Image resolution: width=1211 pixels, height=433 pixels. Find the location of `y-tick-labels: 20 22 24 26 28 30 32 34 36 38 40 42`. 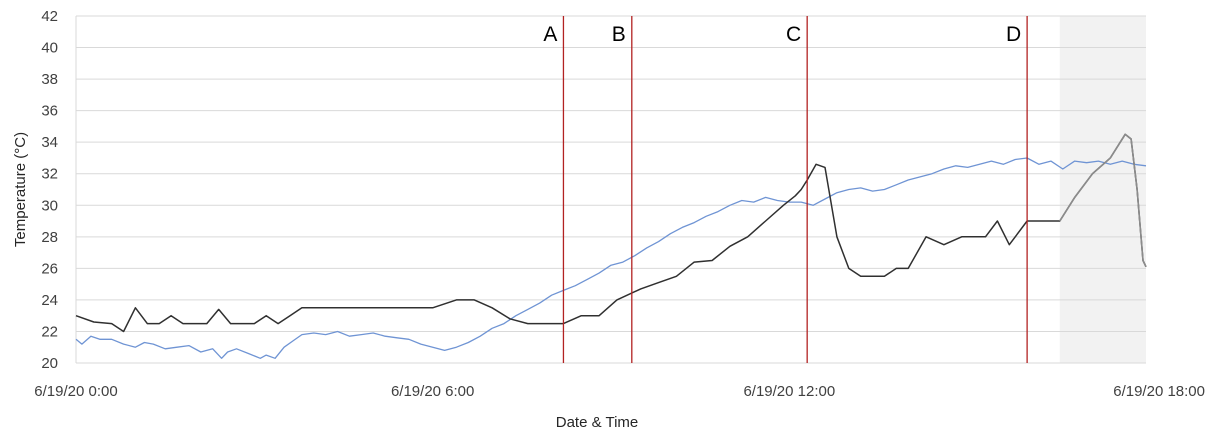

y-tick-labels: 20 22 24 26 28 30 32 34 36 38 40 42 is located at coordinates (49, 190).